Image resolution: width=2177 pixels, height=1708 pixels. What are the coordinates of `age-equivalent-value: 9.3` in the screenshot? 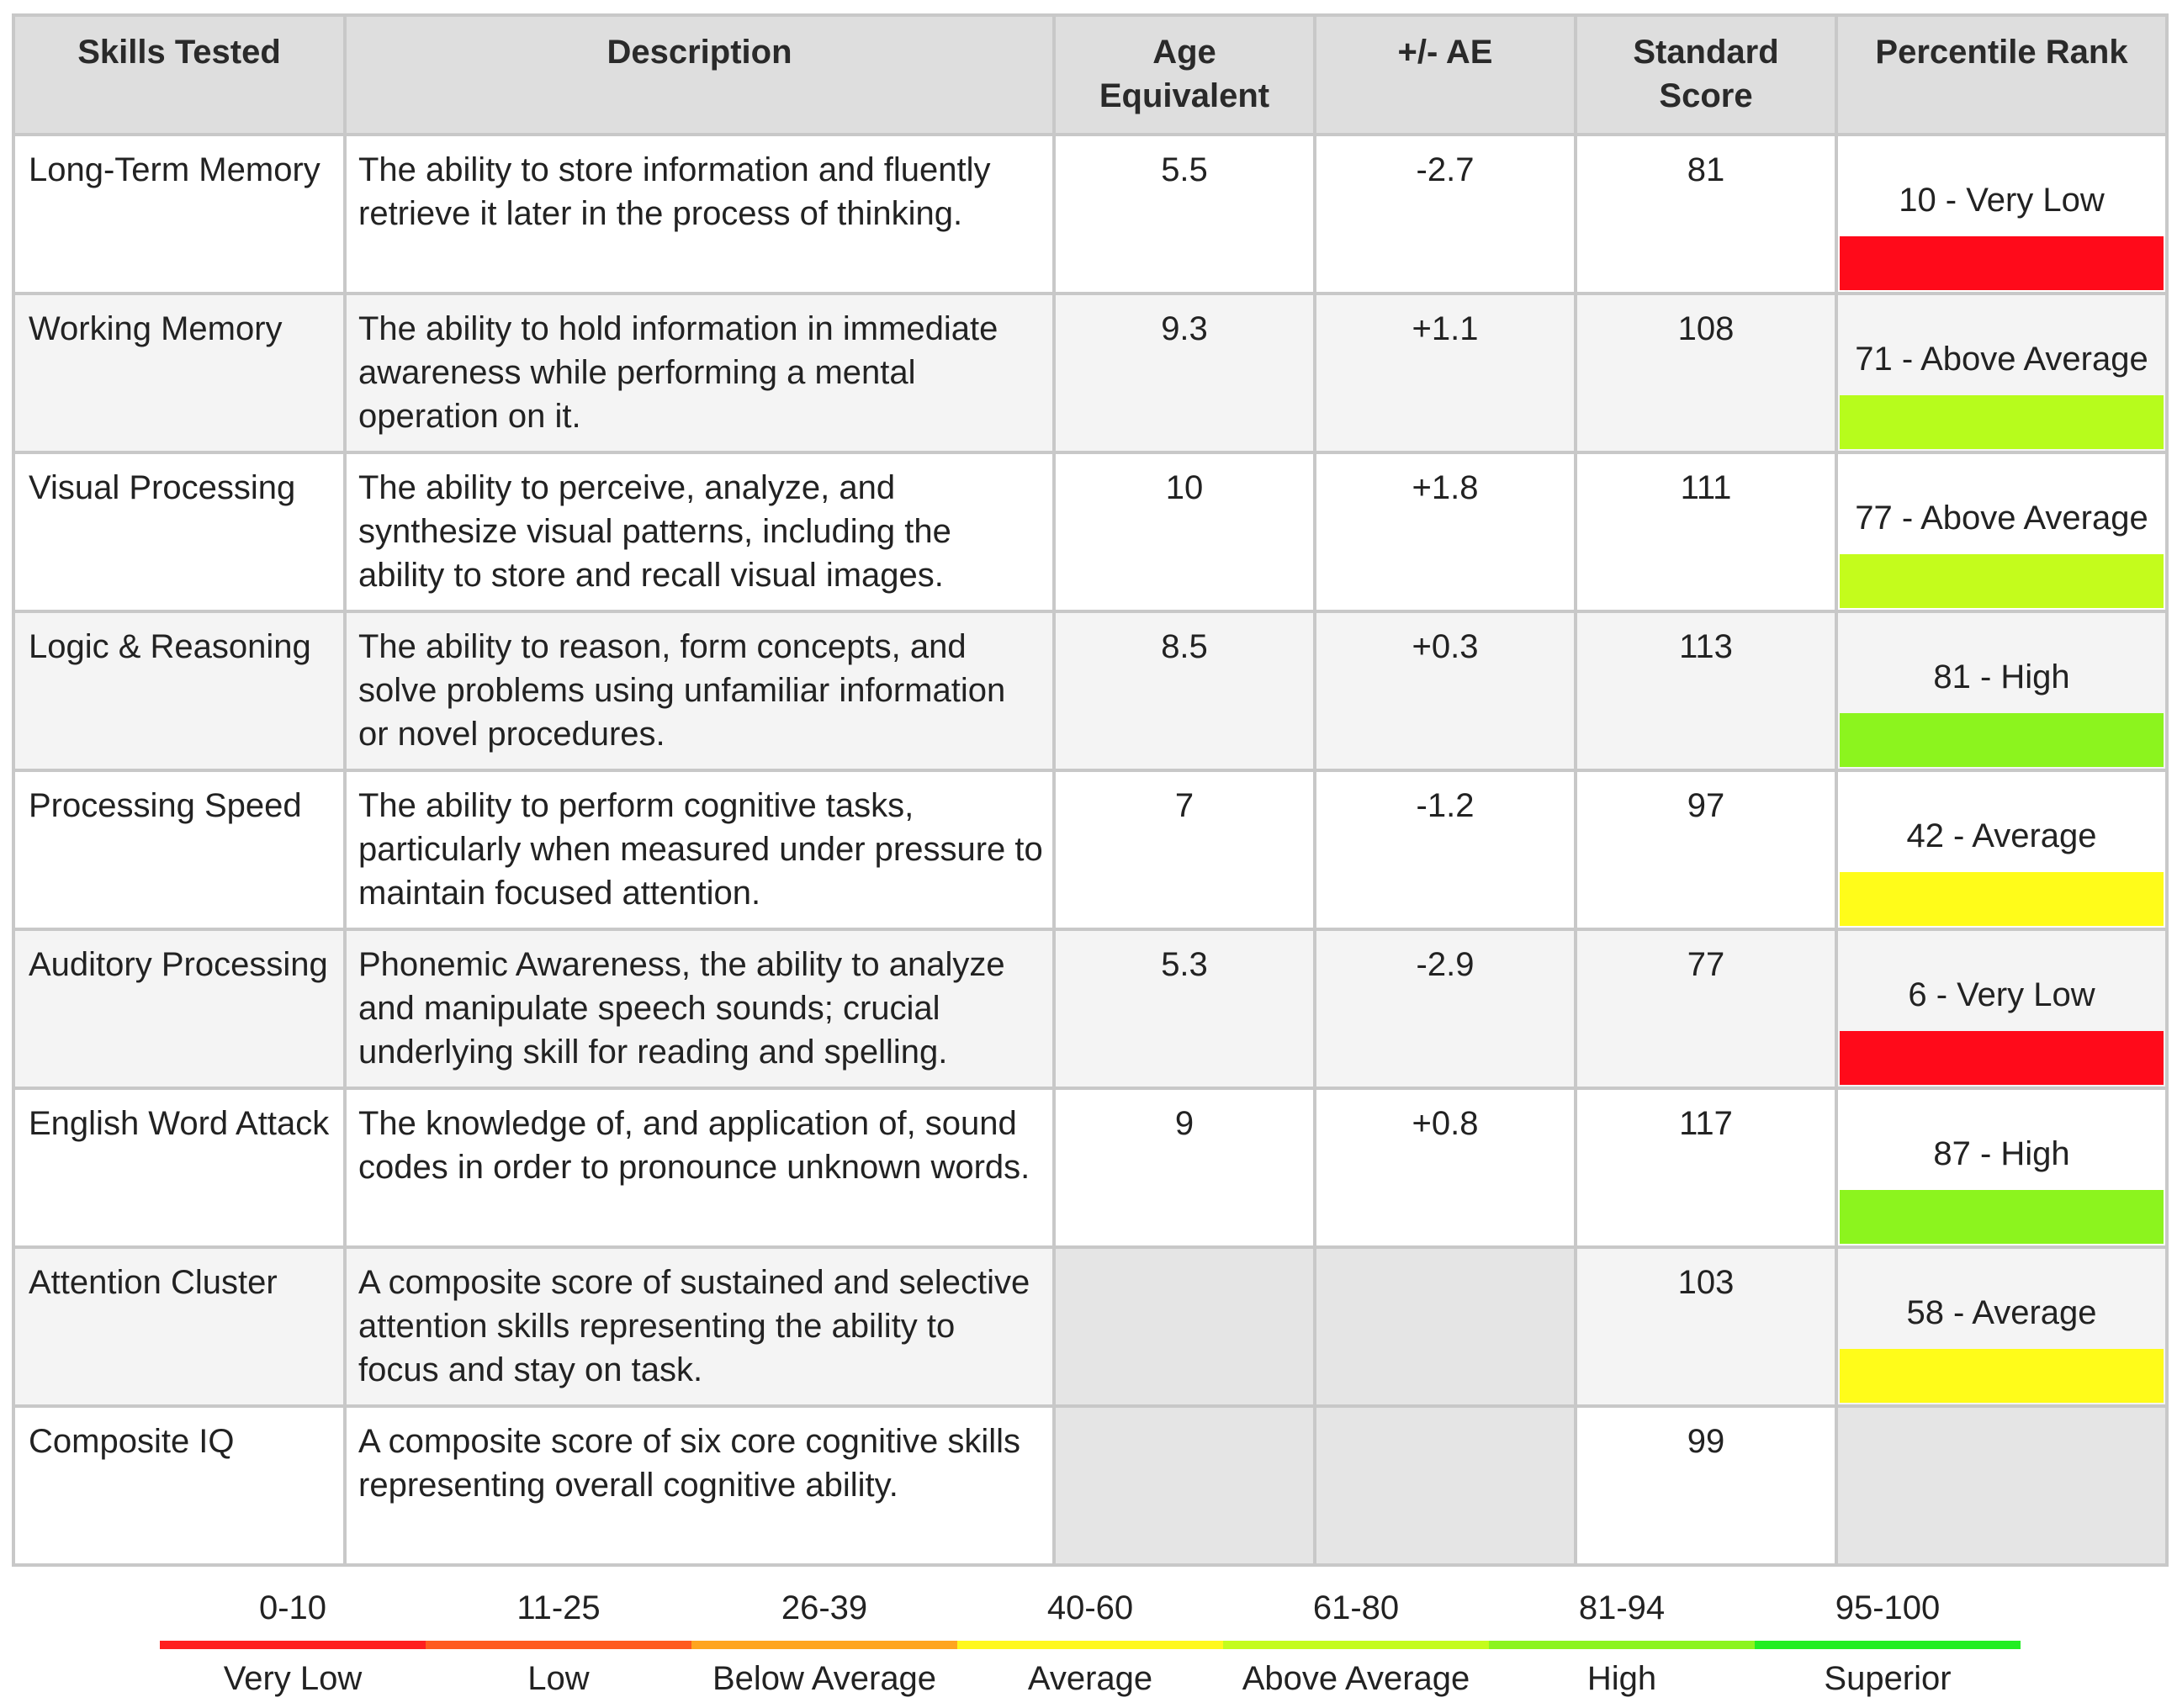 It's located at (1184, 373).